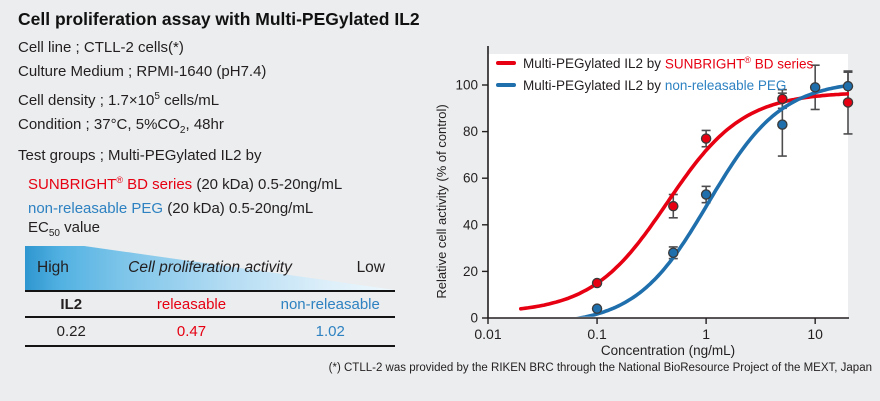  What do you see at coordinates (506, 85) in the screenshot?
I see `legend-line-blue-icon` at bounding box center [506, 85].